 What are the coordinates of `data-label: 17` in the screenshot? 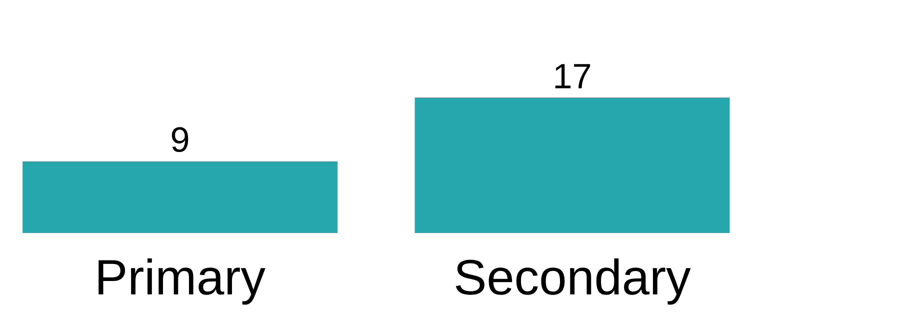 It's located at (572, 76).